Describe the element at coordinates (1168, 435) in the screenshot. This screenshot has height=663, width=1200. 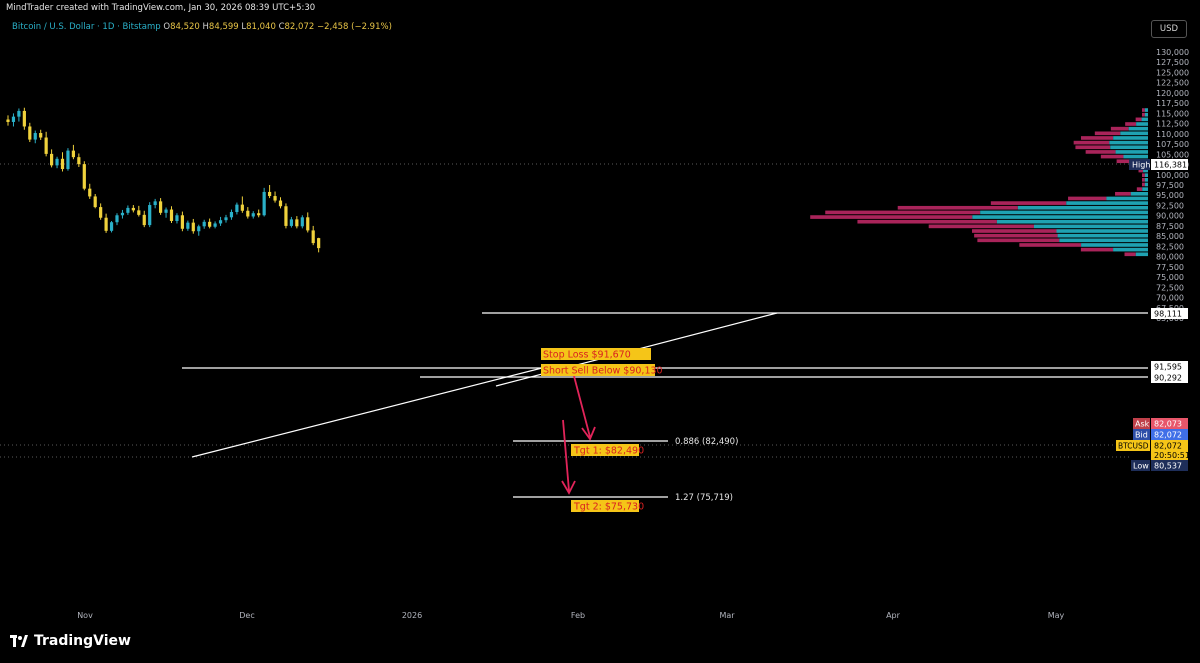
I see `bid-tag-value: 82,072` at that location.